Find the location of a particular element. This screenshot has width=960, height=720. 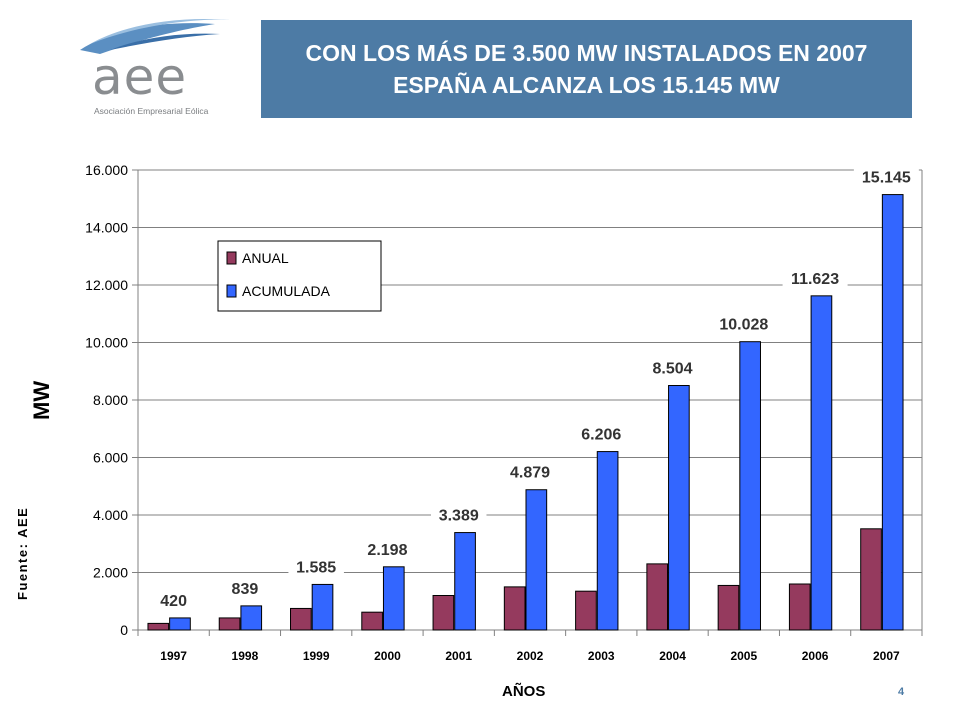

x-tick-label: 2001 is located at coordinates (458, 656).